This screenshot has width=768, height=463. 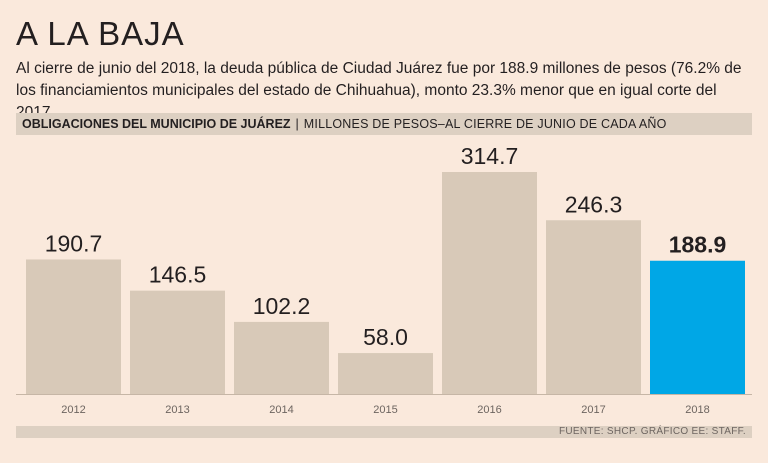 What do you see at coordinates (282, 306) in the screenshot?
I see `value-label-2014: 102.2` at bounding box center [282, 306].